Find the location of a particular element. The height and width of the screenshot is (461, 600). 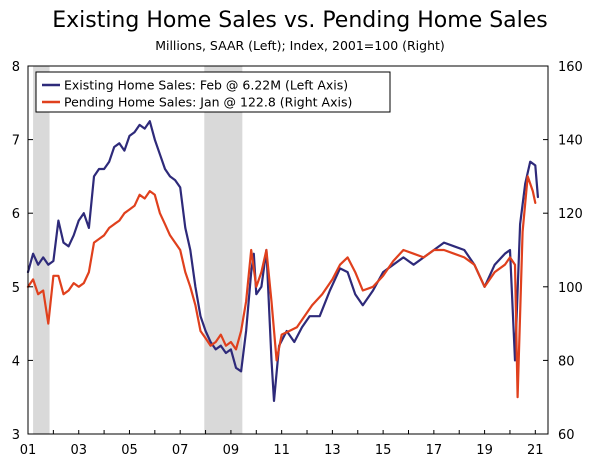

left-tick-label: 8 is located at coordinates (16, 67).